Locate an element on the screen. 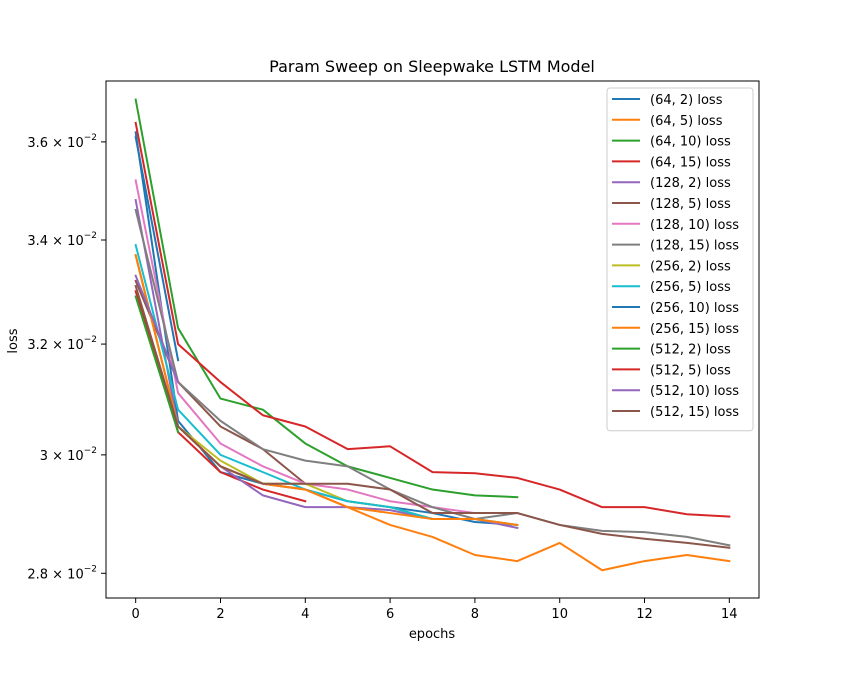 Image resolution: width=843 pixels, height=673 pixels. y-tick-label: 2.8 × 10⁻² is located at coordinates (62, 573).